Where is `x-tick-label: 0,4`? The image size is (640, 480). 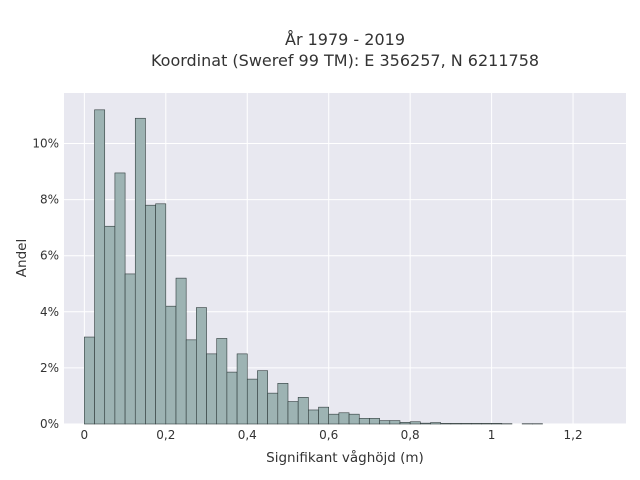
x-tick-label: 0,4 is located at coordinates (247, 435).